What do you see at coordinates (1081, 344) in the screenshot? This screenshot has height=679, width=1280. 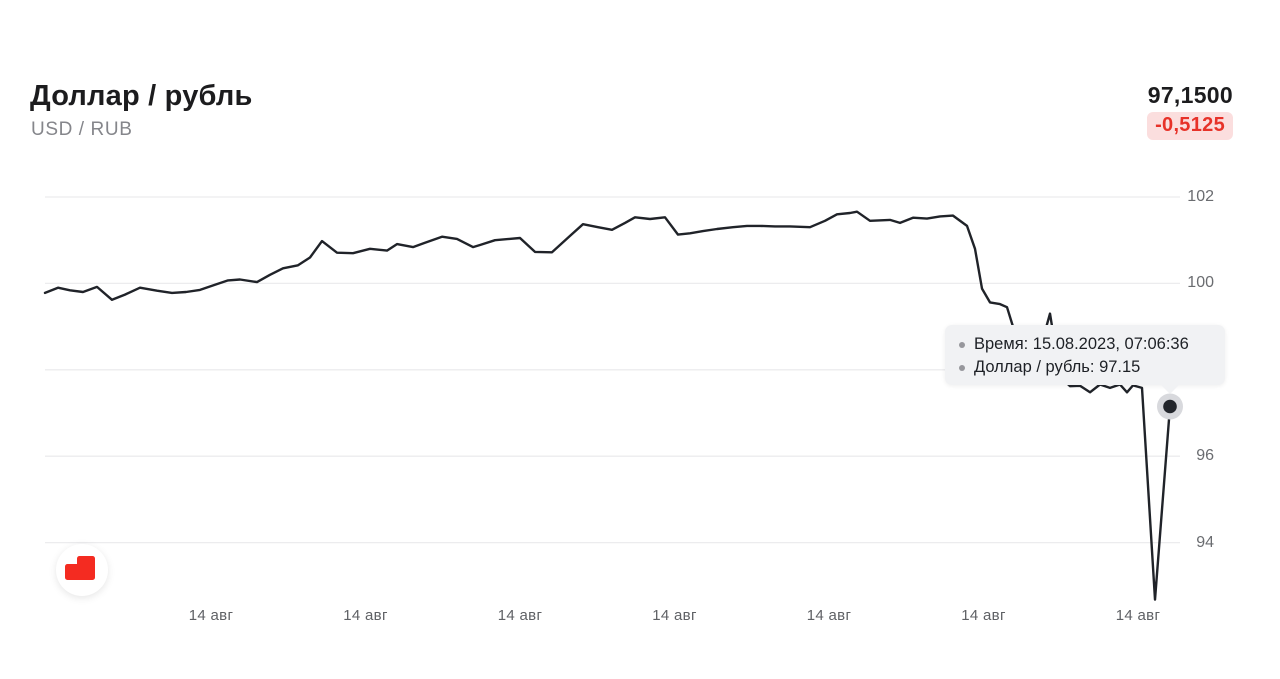 I see `tooltip-time-text: Время: 15.08.2023, 07:06:36` at bounding box center [1081, 344].